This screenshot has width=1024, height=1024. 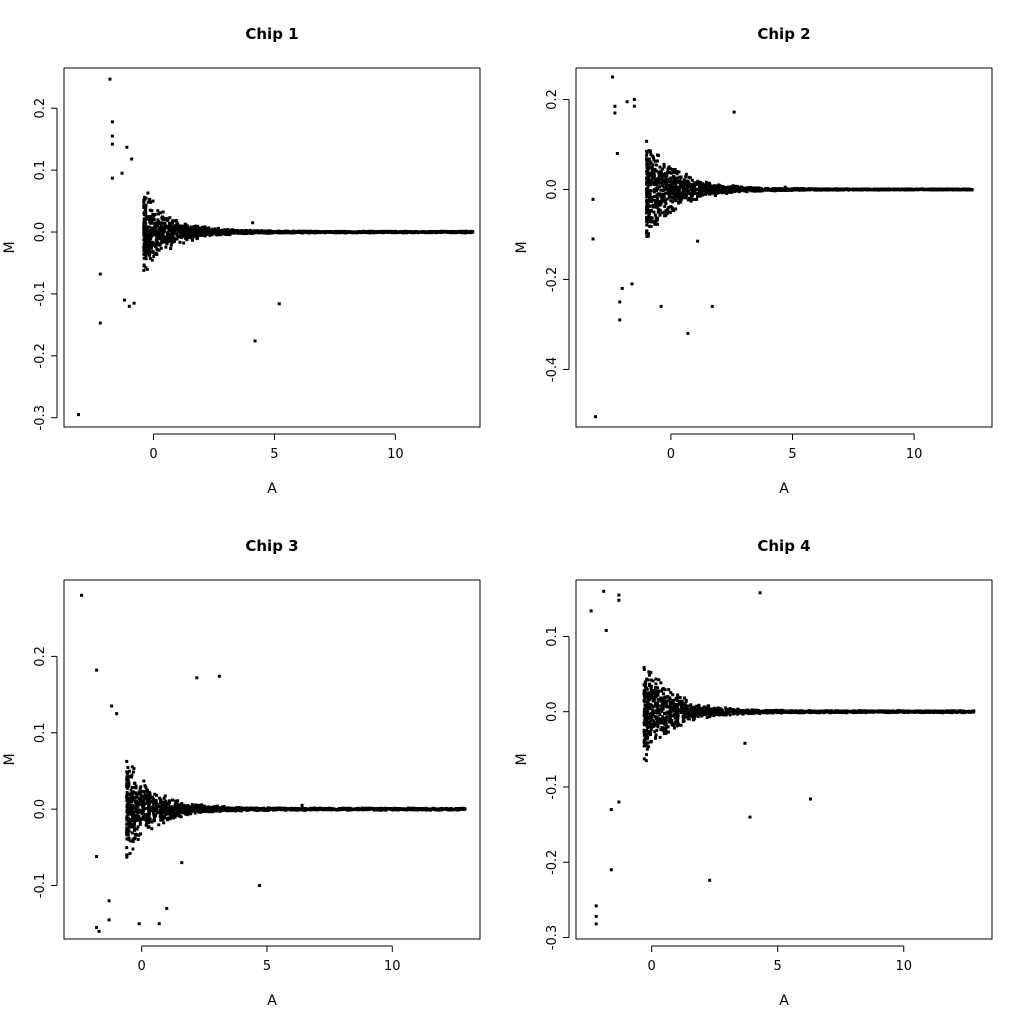 What do you see at coordinates (794, 465) in the screenshot?
I see `chart-2-x-axis: 0 5 10A` at bounding box center [794, 465].